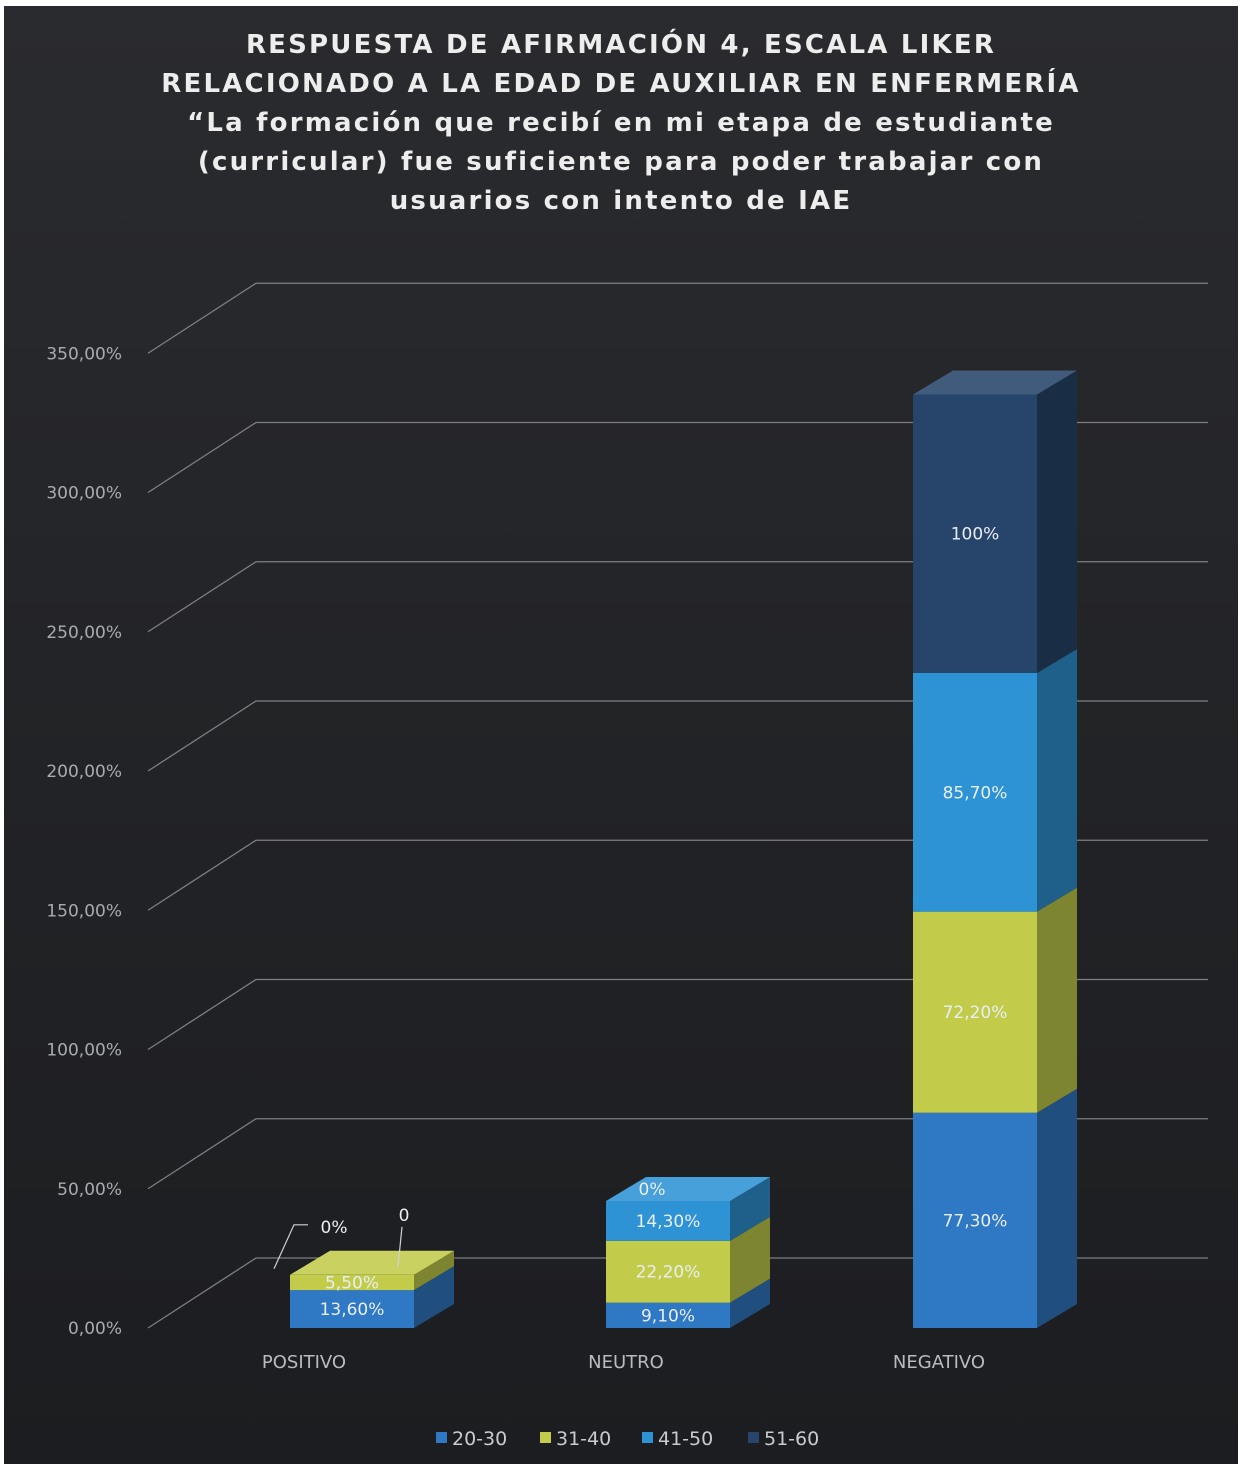 Image resolution: width=1242 pixels, height=1470 pixels. I want to click on data-label: 85,70%, so click(975, 793).